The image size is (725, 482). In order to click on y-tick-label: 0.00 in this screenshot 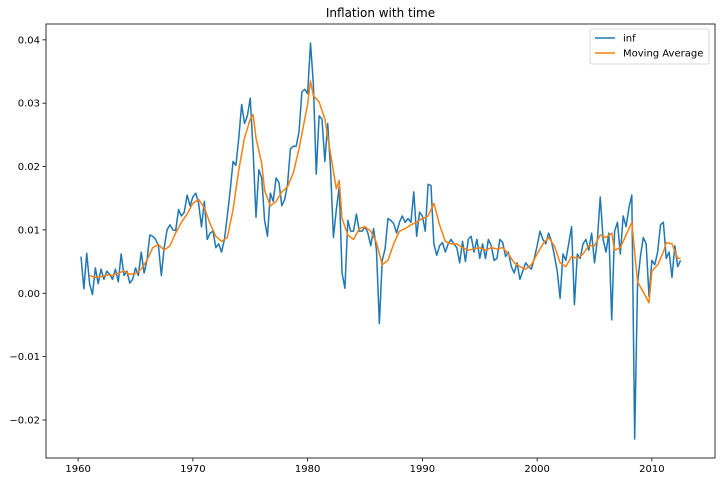, I will do `click(29, 294)`.